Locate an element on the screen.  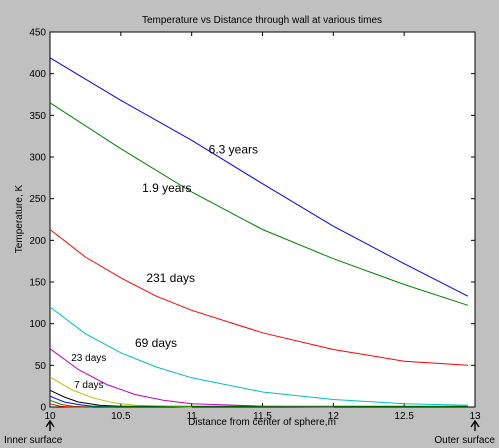
series-annotation: 231 days is located at coordinates (170, 278).